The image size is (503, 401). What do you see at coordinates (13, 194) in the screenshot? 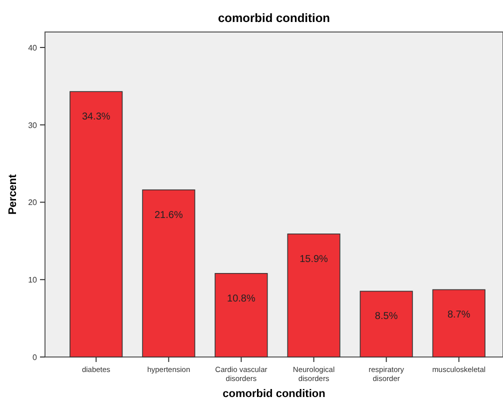
I see `y-axis-title: Percent` at bounding box center [13, 194].